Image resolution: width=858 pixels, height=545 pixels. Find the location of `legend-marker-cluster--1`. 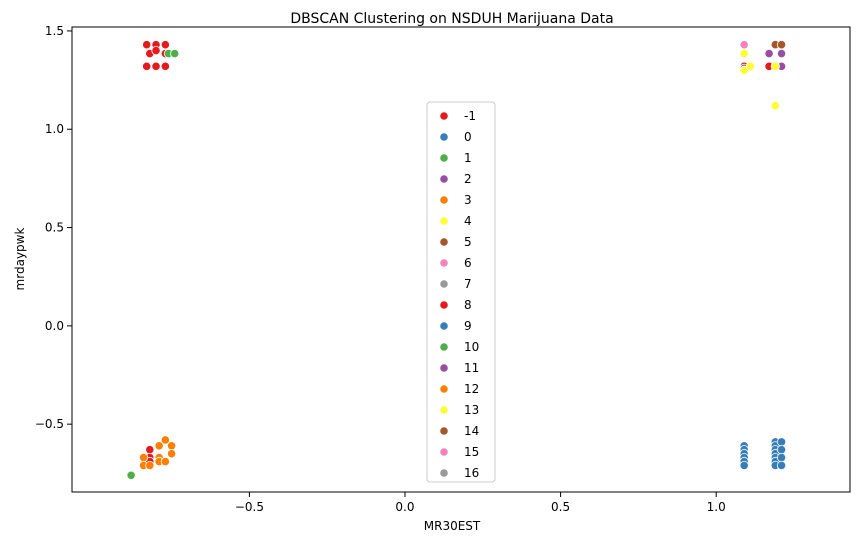

legend-marker-cluster--1 is located at coordinates (444, 116).